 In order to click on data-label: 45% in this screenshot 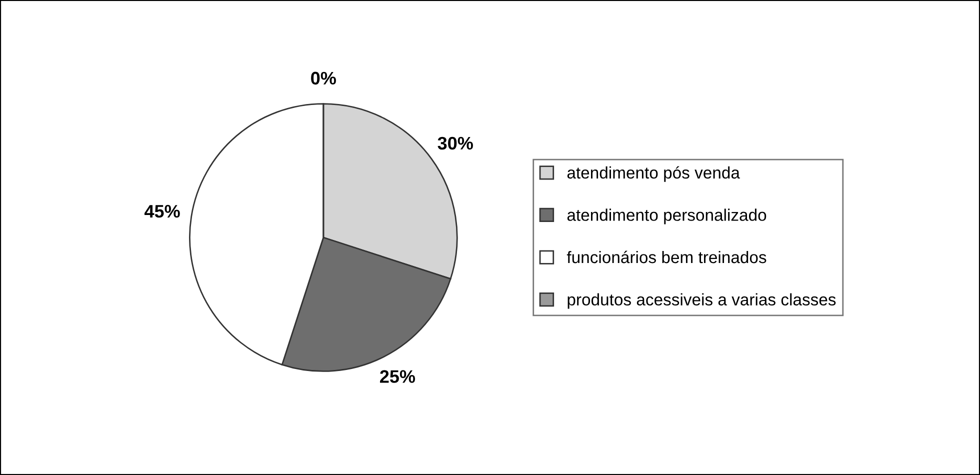, I will do `click(162, 211)`.